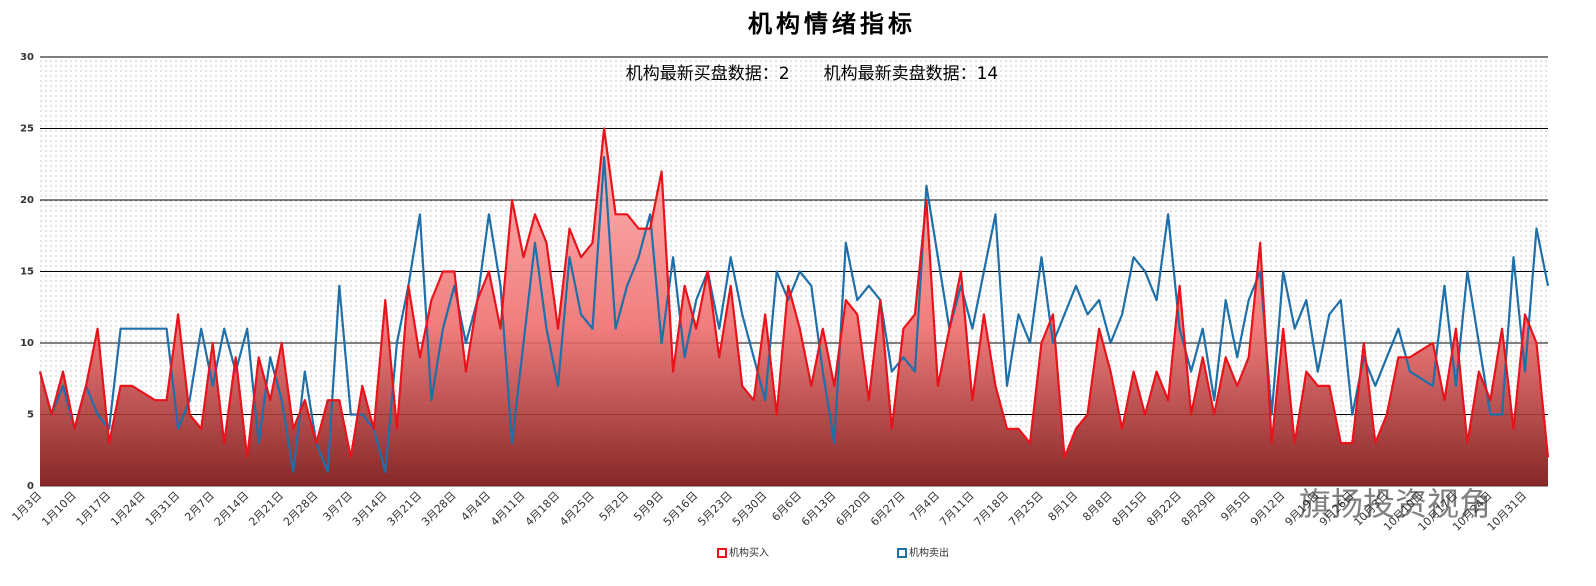  Describe the element at coordinates (405, 509) in the screenshot. I see `x-tick-label: 3月21日` at that location.